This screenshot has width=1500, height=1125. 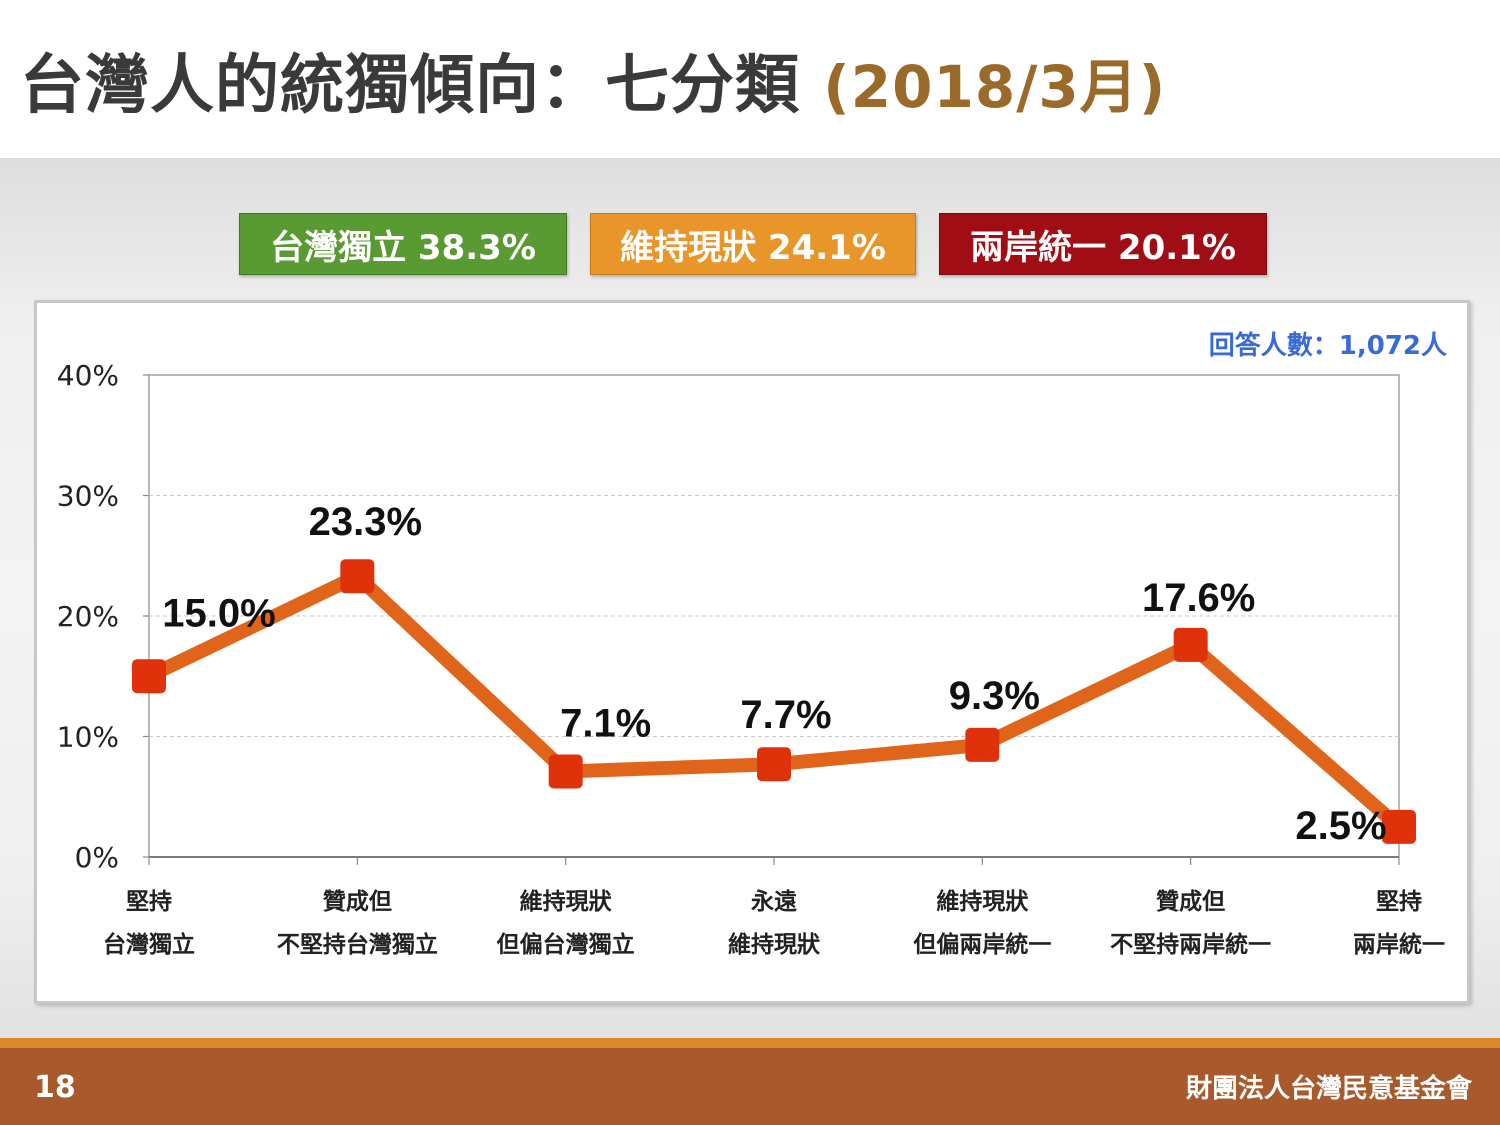 I want to click on y-tick-label: 30%, so click(x=88, y=496).